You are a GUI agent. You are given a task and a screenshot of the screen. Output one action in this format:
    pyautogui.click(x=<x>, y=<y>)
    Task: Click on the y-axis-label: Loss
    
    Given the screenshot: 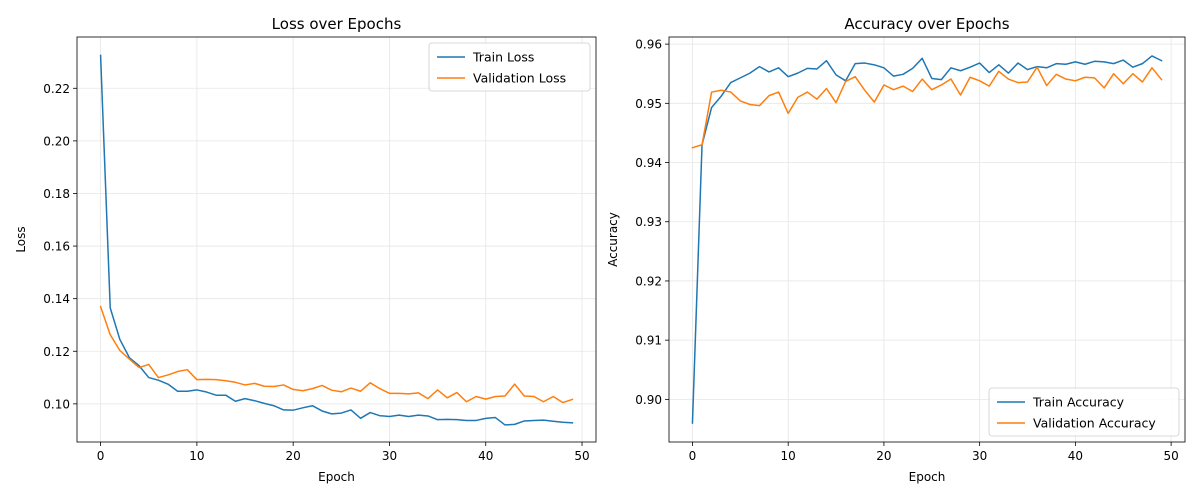 What is the action you would take?
    pyautogui.click(x=21, y=239)
    